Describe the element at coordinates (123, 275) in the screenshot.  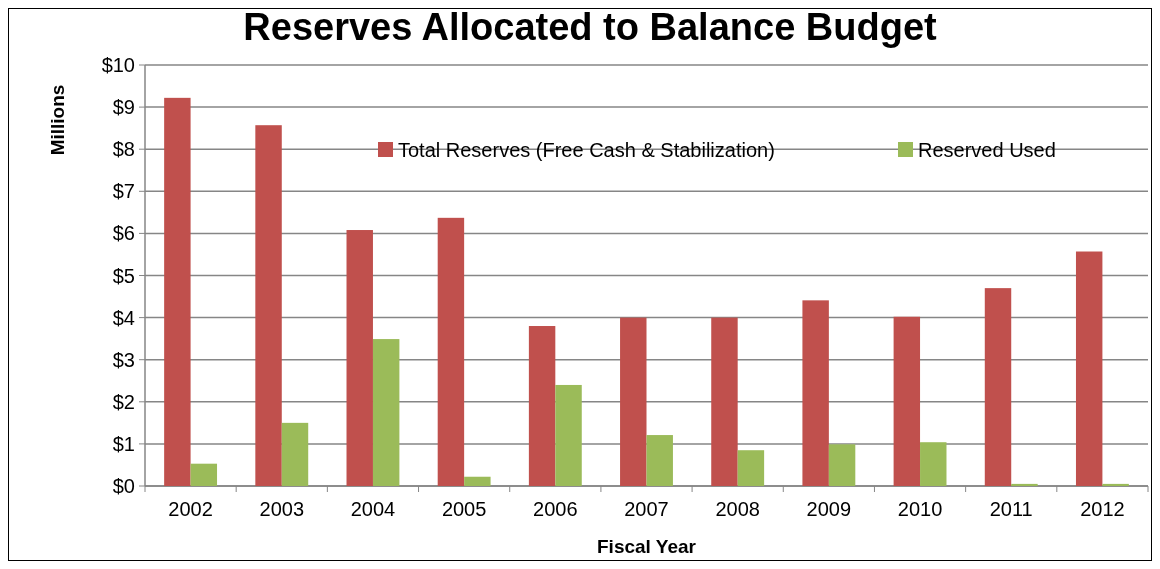
I see `y-tick-label: $5` at that location.